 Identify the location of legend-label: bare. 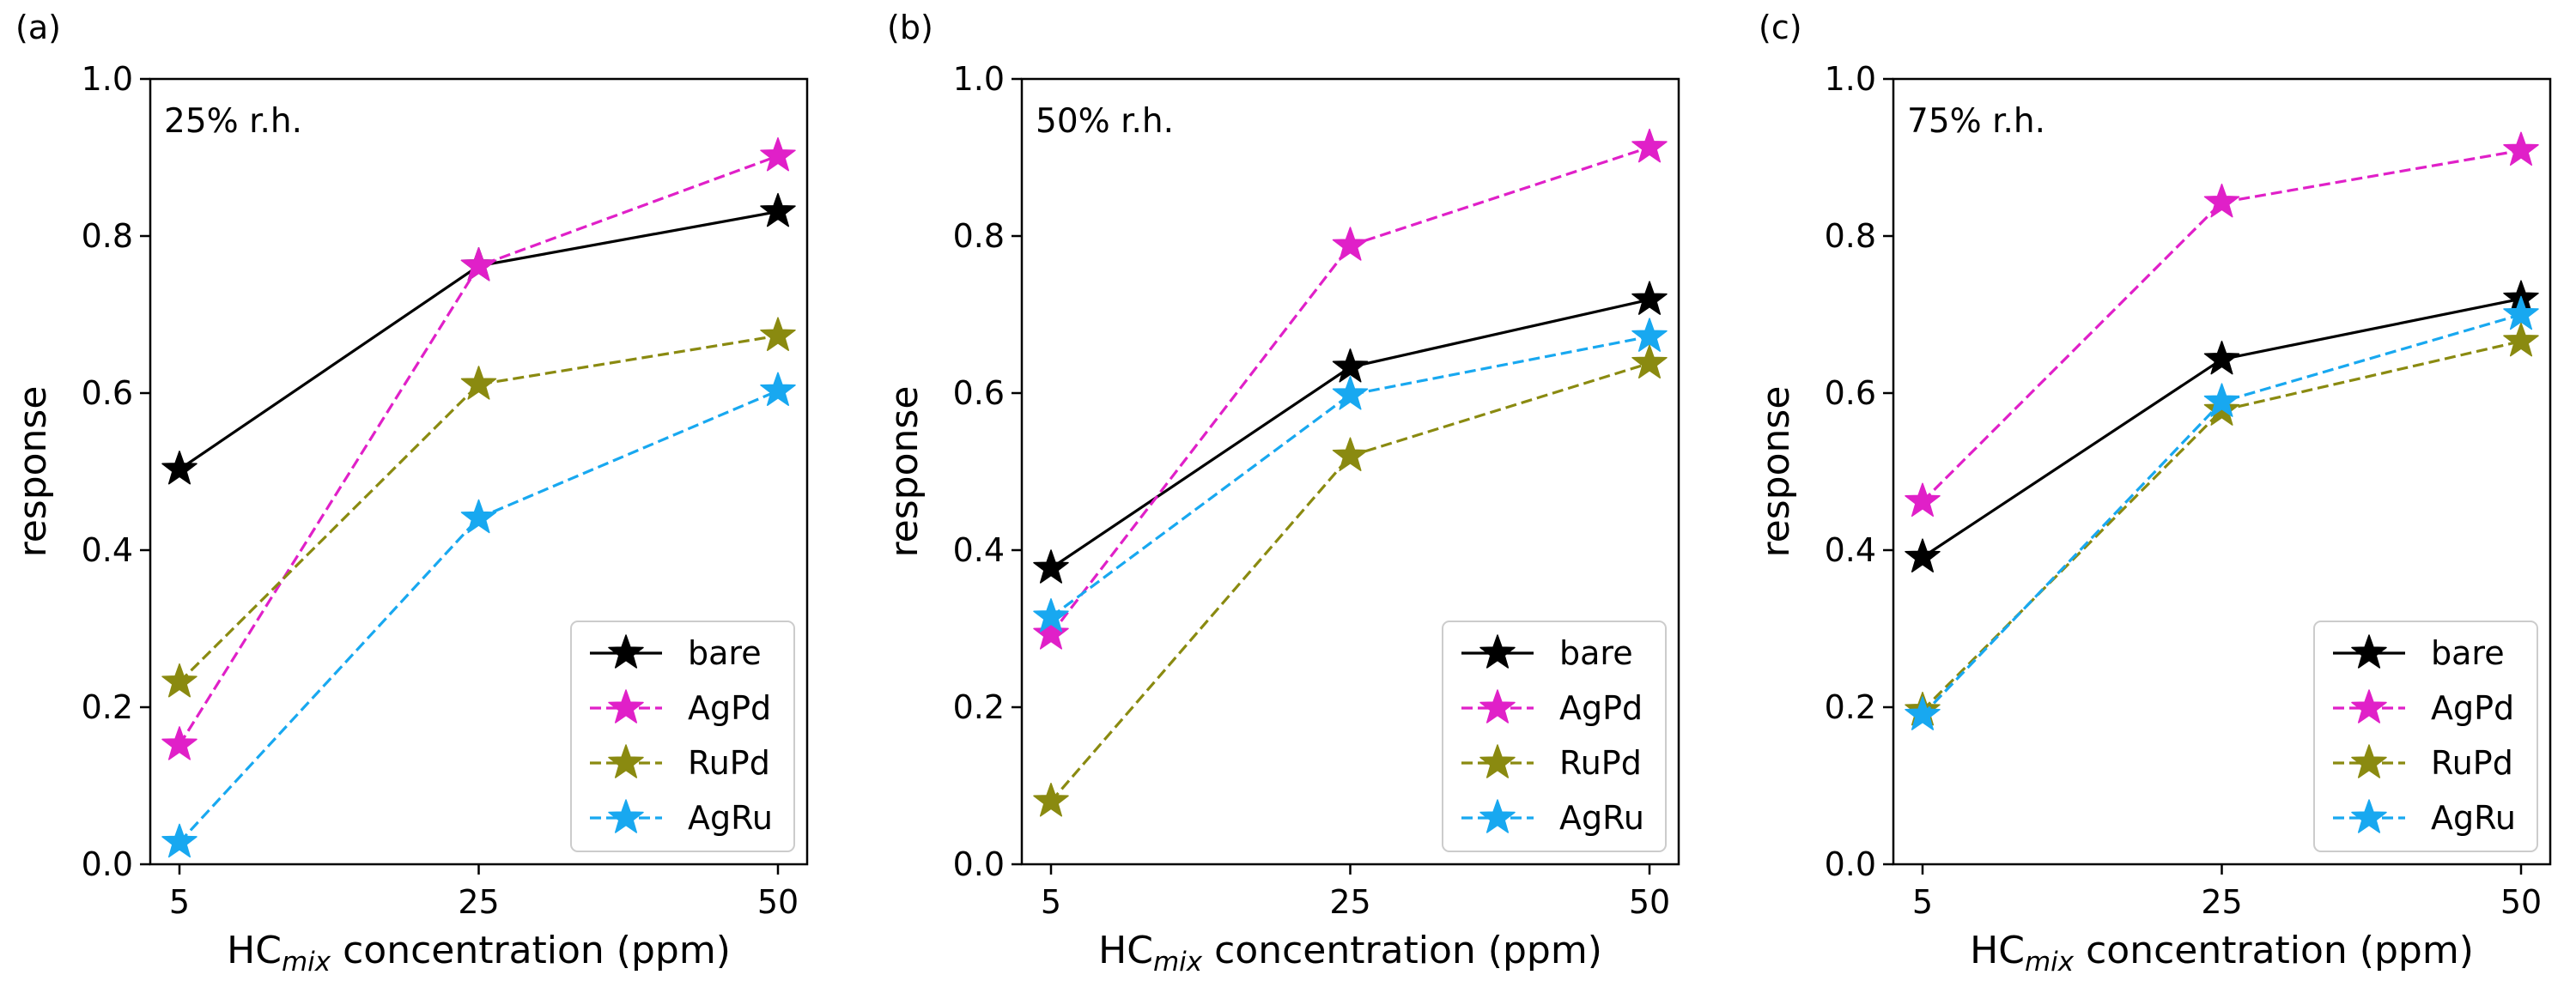
(1596, 653).